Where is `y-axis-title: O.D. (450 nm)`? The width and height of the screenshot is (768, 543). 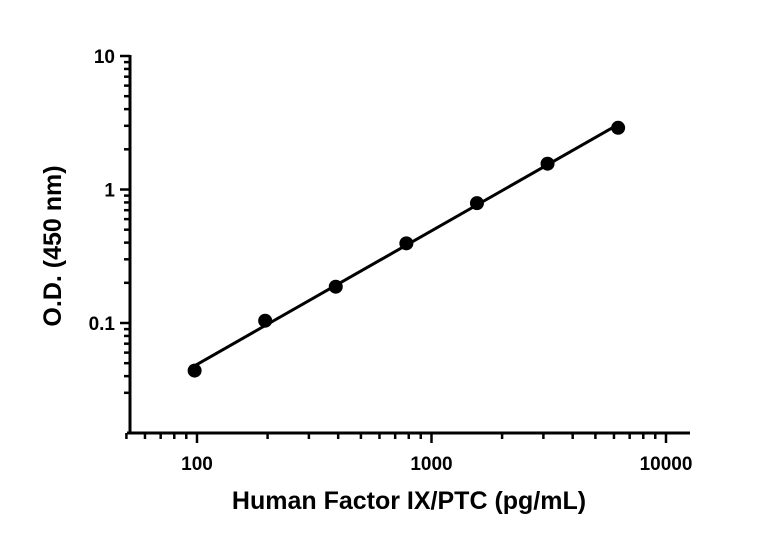 y-axis-title: O.D. (450 nm) is located at coordinates (53, 245).